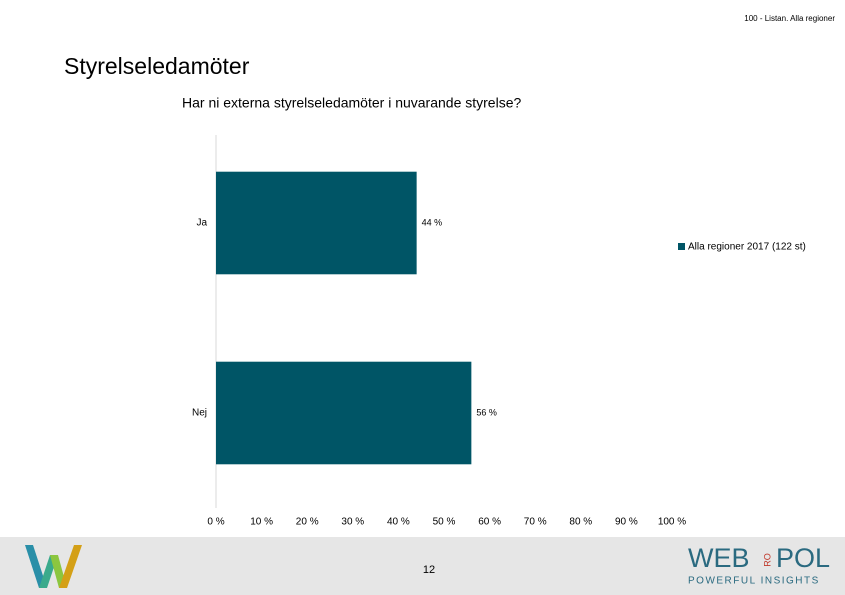  Describe the element at coordinates (626, 522) in the screenshot. I see `x-tick-label: 90 %` at that location.